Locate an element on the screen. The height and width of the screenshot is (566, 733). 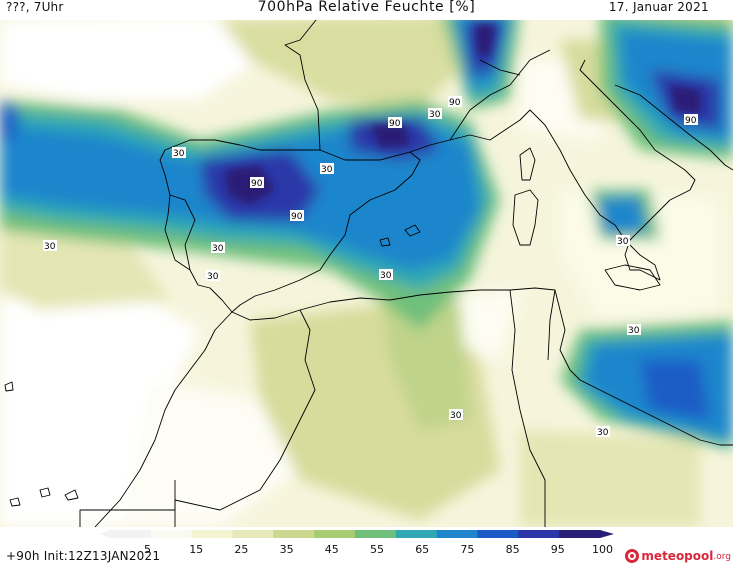
legend-tick-label: 45 is located at coordinates (332, 549).